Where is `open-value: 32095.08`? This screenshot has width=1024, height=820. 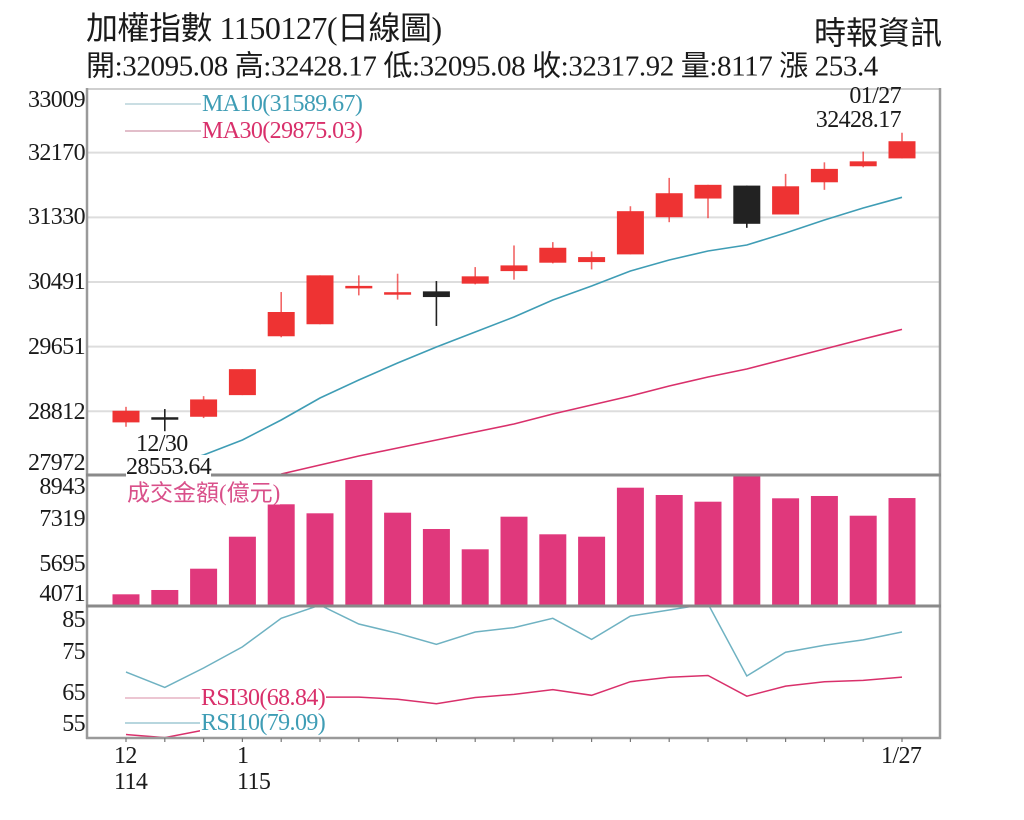
open-value: 32095.08 is located at coordinates (175, 66).